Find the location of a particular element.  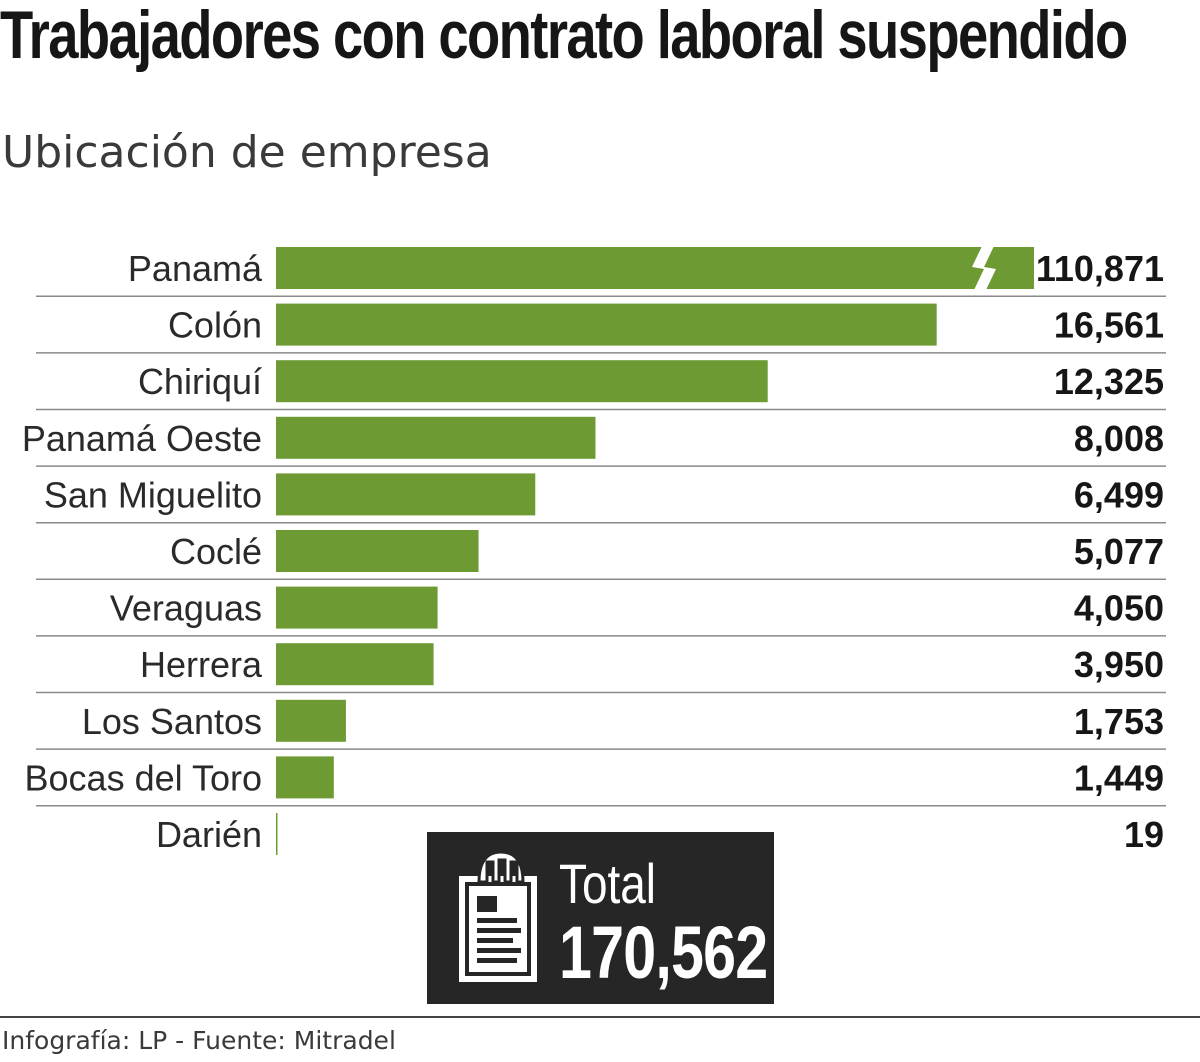

axis-break-mark is located at coordinates (984, 268).